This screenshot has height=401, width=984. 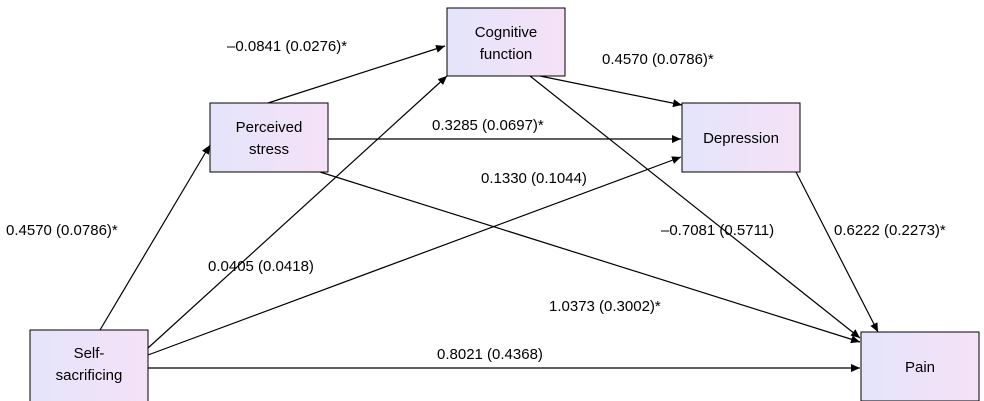 I want to click on node-self-sacrificing-line-2: sacrificing, so click(x=89, y=375).